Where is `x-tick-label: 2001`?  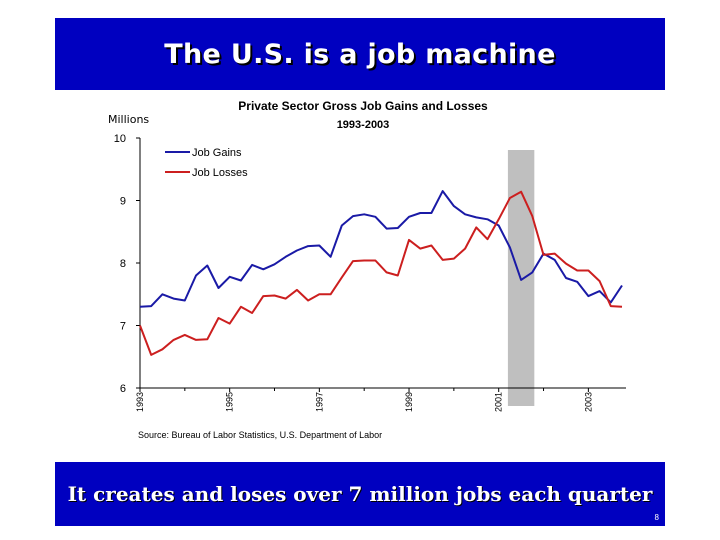
x-tick-label: 2001 is located at coordinates (499, 402).